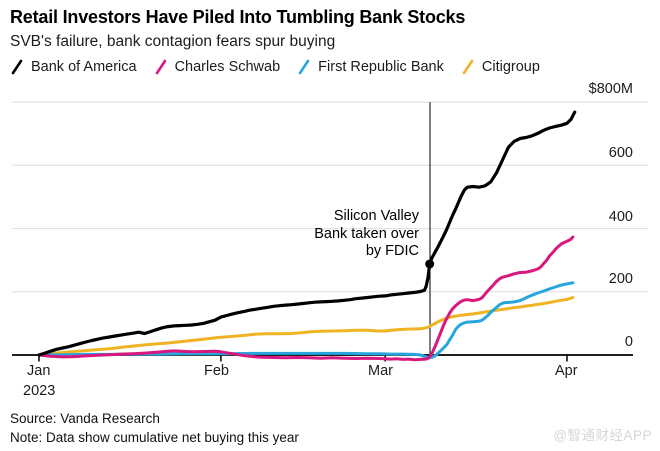 The height and width of the screenshot is (451, 660). I want to click on y-axis-label-200: 200, so click(620, 279).